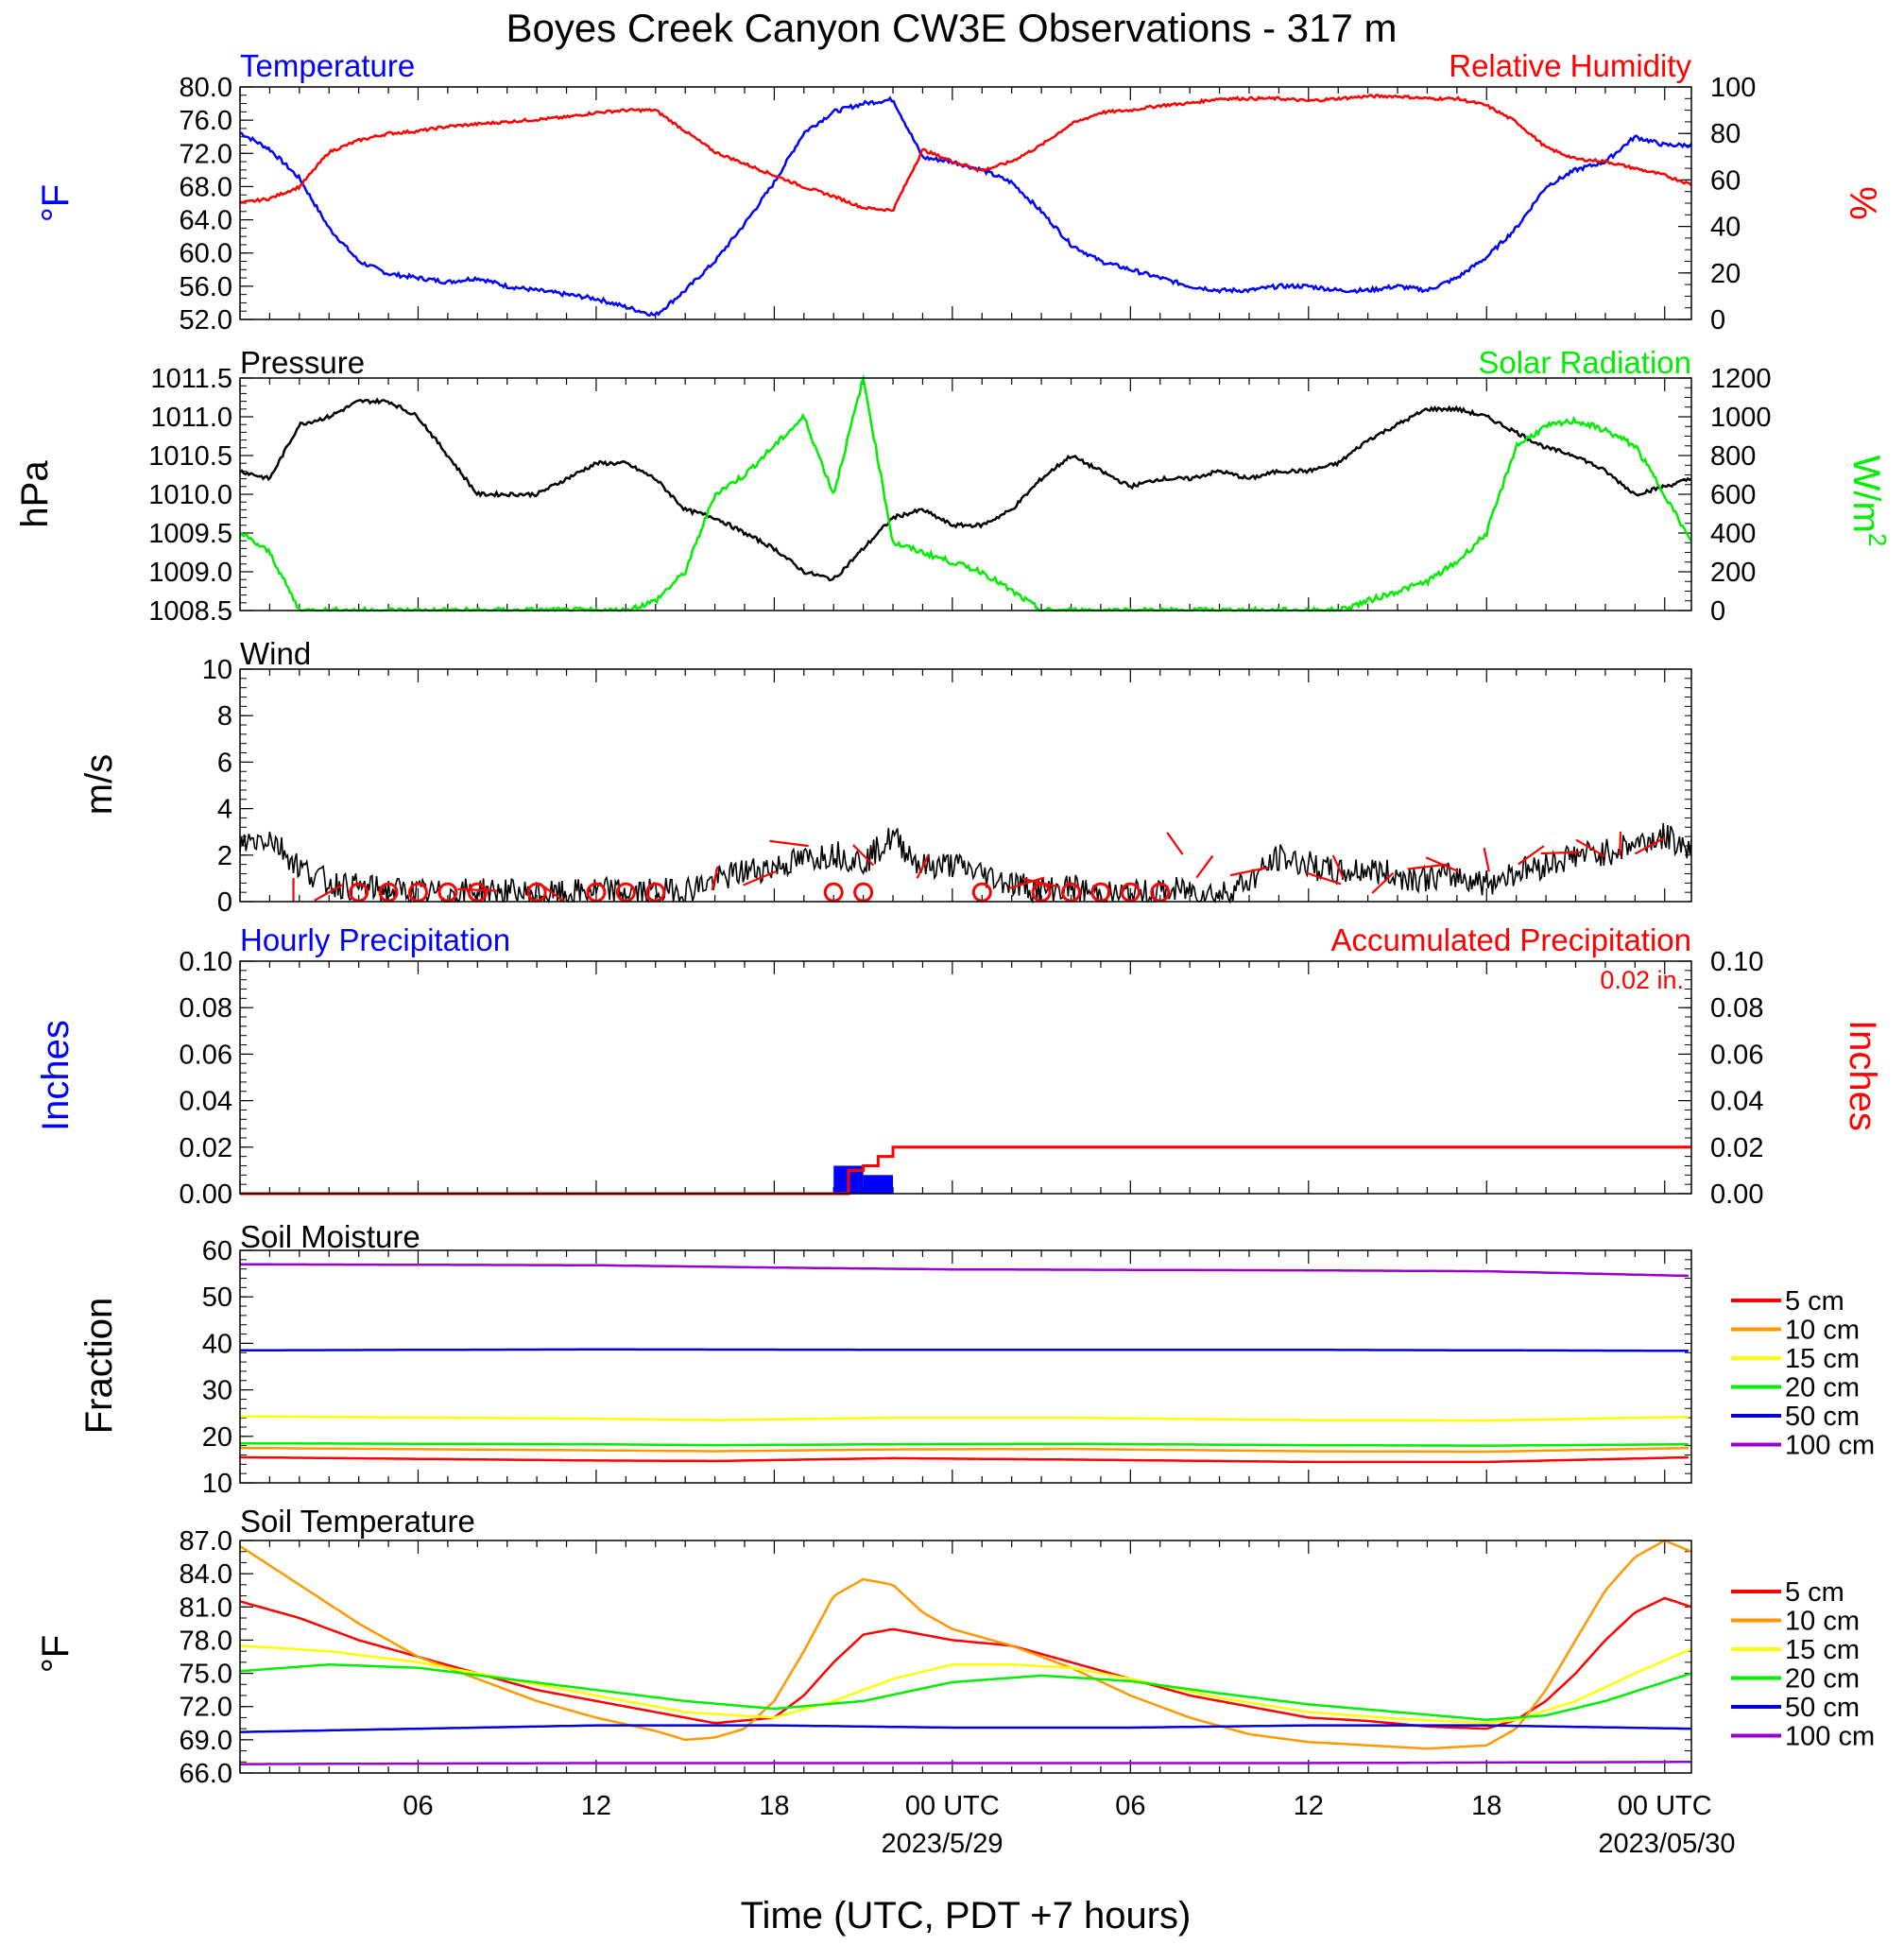  Describe the element at coordinates (966, 1915) in the screenshot. I see `x-axis-label: Time (UTC, PDT +7 hours)` at that location.